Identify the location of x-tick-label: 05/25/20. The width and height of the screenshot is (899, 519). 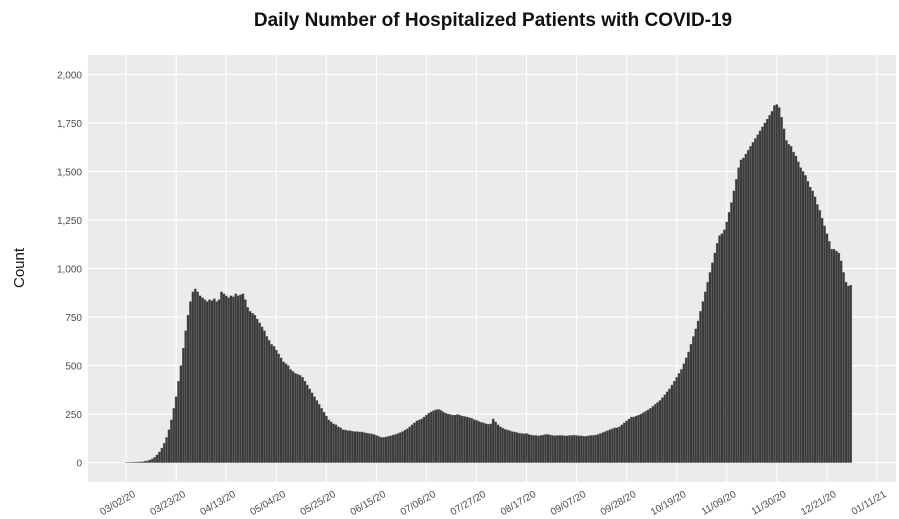
(319, 503).